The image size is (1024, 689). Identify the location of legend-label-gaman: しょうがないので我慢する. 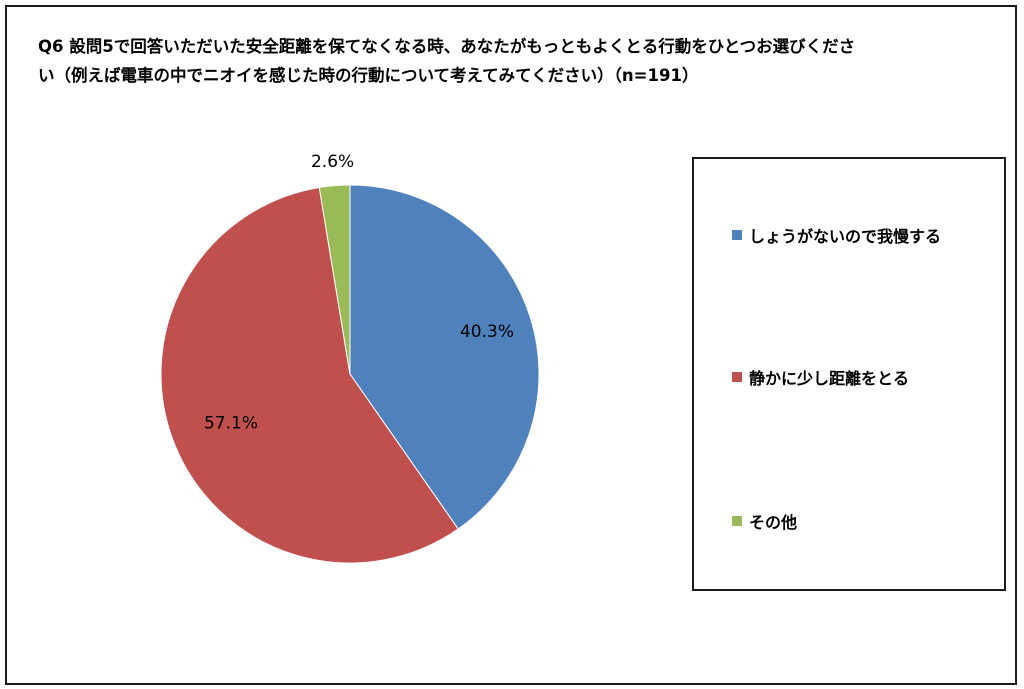
(845, 236).